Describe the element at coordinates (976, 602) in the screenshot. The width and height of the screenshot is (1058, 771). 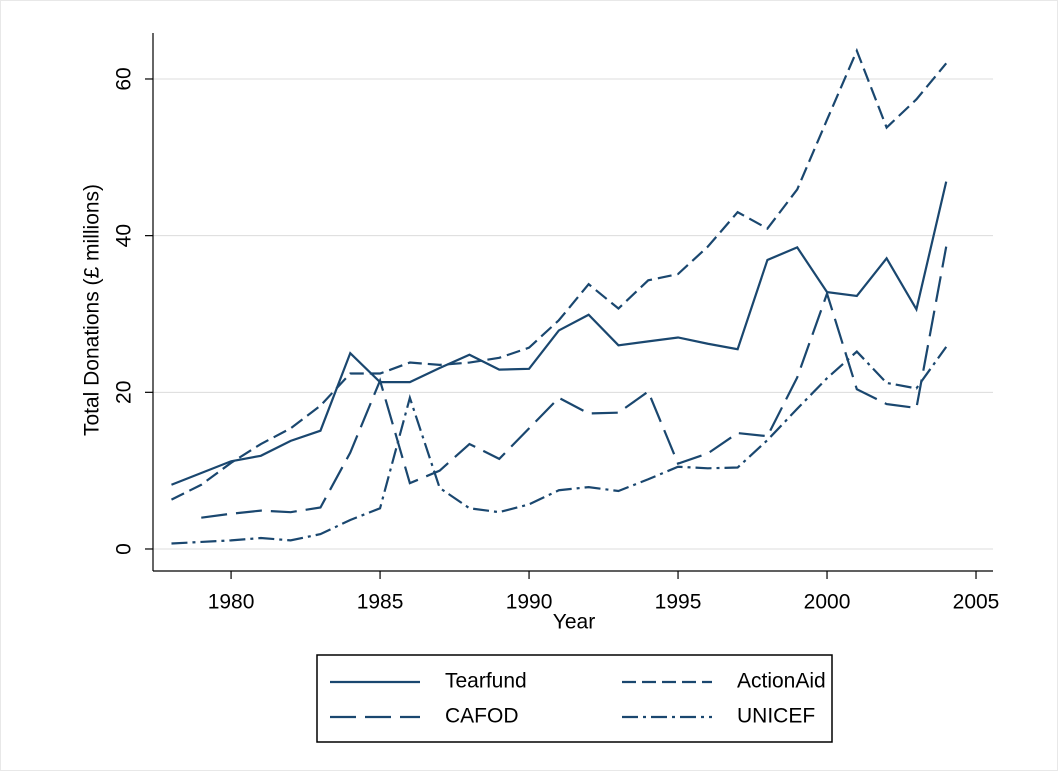
I see `x-tick-label: 2005` at that location.